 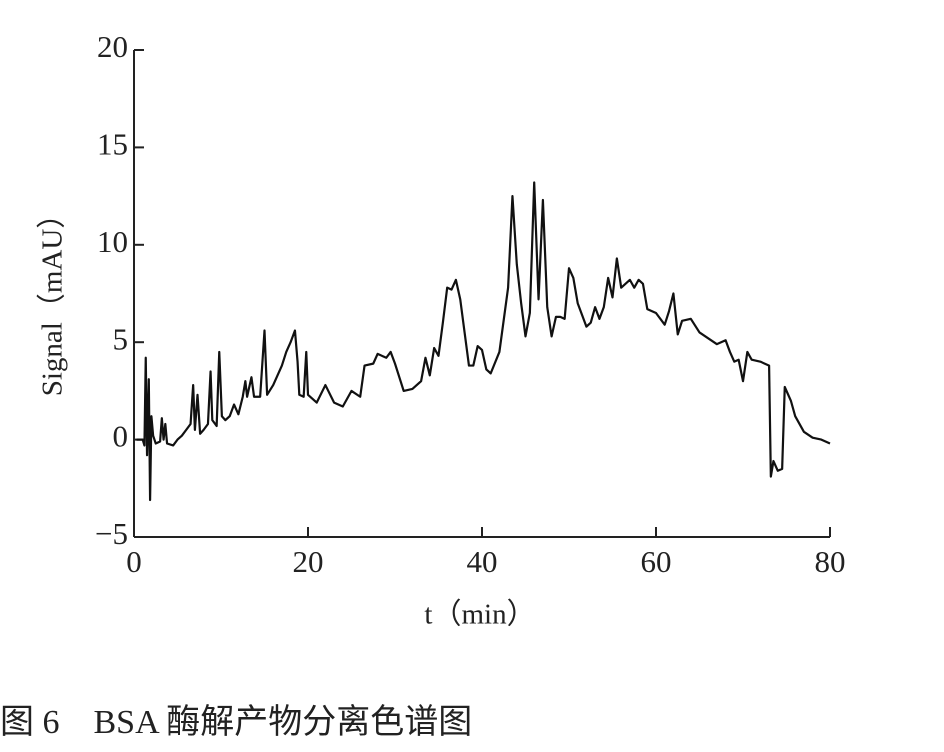 What do you see at coordinates (121, 436) in the screenshot?
I see `y-tick-label: 0` at bounding box center [121, 436].